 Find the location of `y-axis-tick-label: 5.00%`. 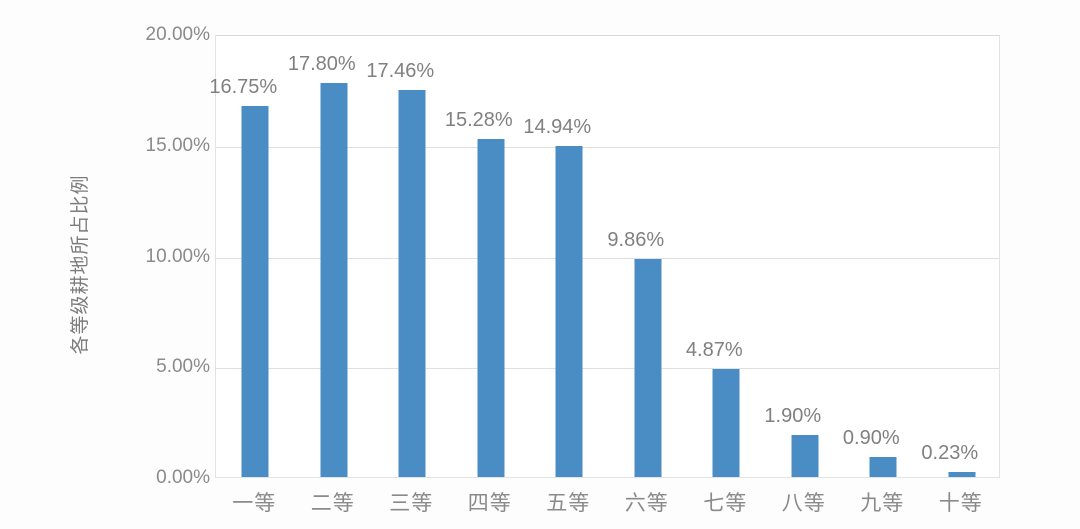

y-axis-tick-label: 5.00% is located at coordinates (183, 367).